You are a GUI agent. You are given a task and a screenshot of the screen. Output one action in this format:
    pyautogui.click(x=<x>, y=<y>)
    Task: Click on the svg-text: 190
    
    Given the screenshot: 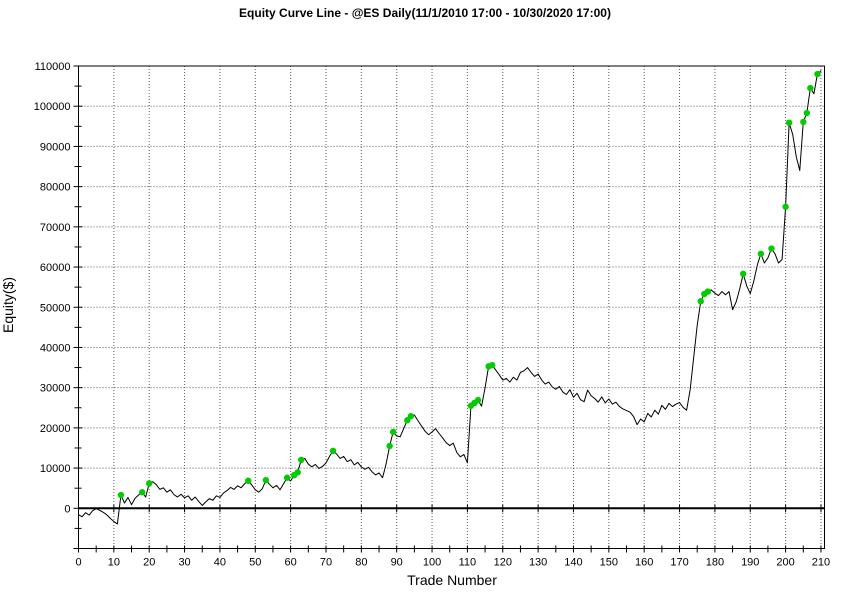 What is the action you would take?
    pyautogui.click(x=750, y=563)
    